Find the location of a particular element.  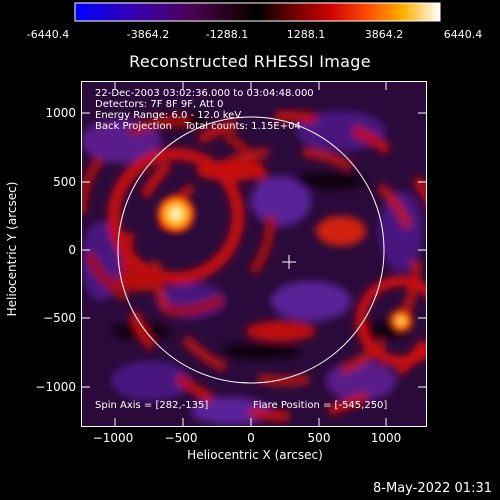

time-range: 22-Dec-2003 03:02:36.000 to 03:04:48.000 is located at coordinates (204, 93).